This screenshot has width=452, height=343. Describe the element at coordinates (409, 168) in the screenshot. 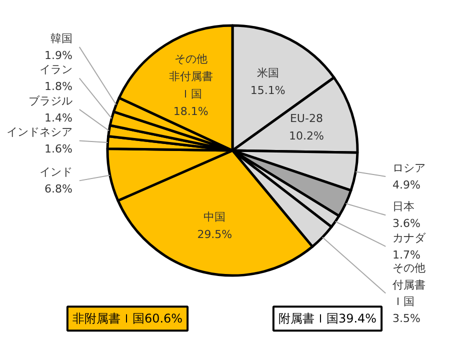

I see `slice-label: ロシア` at that location.